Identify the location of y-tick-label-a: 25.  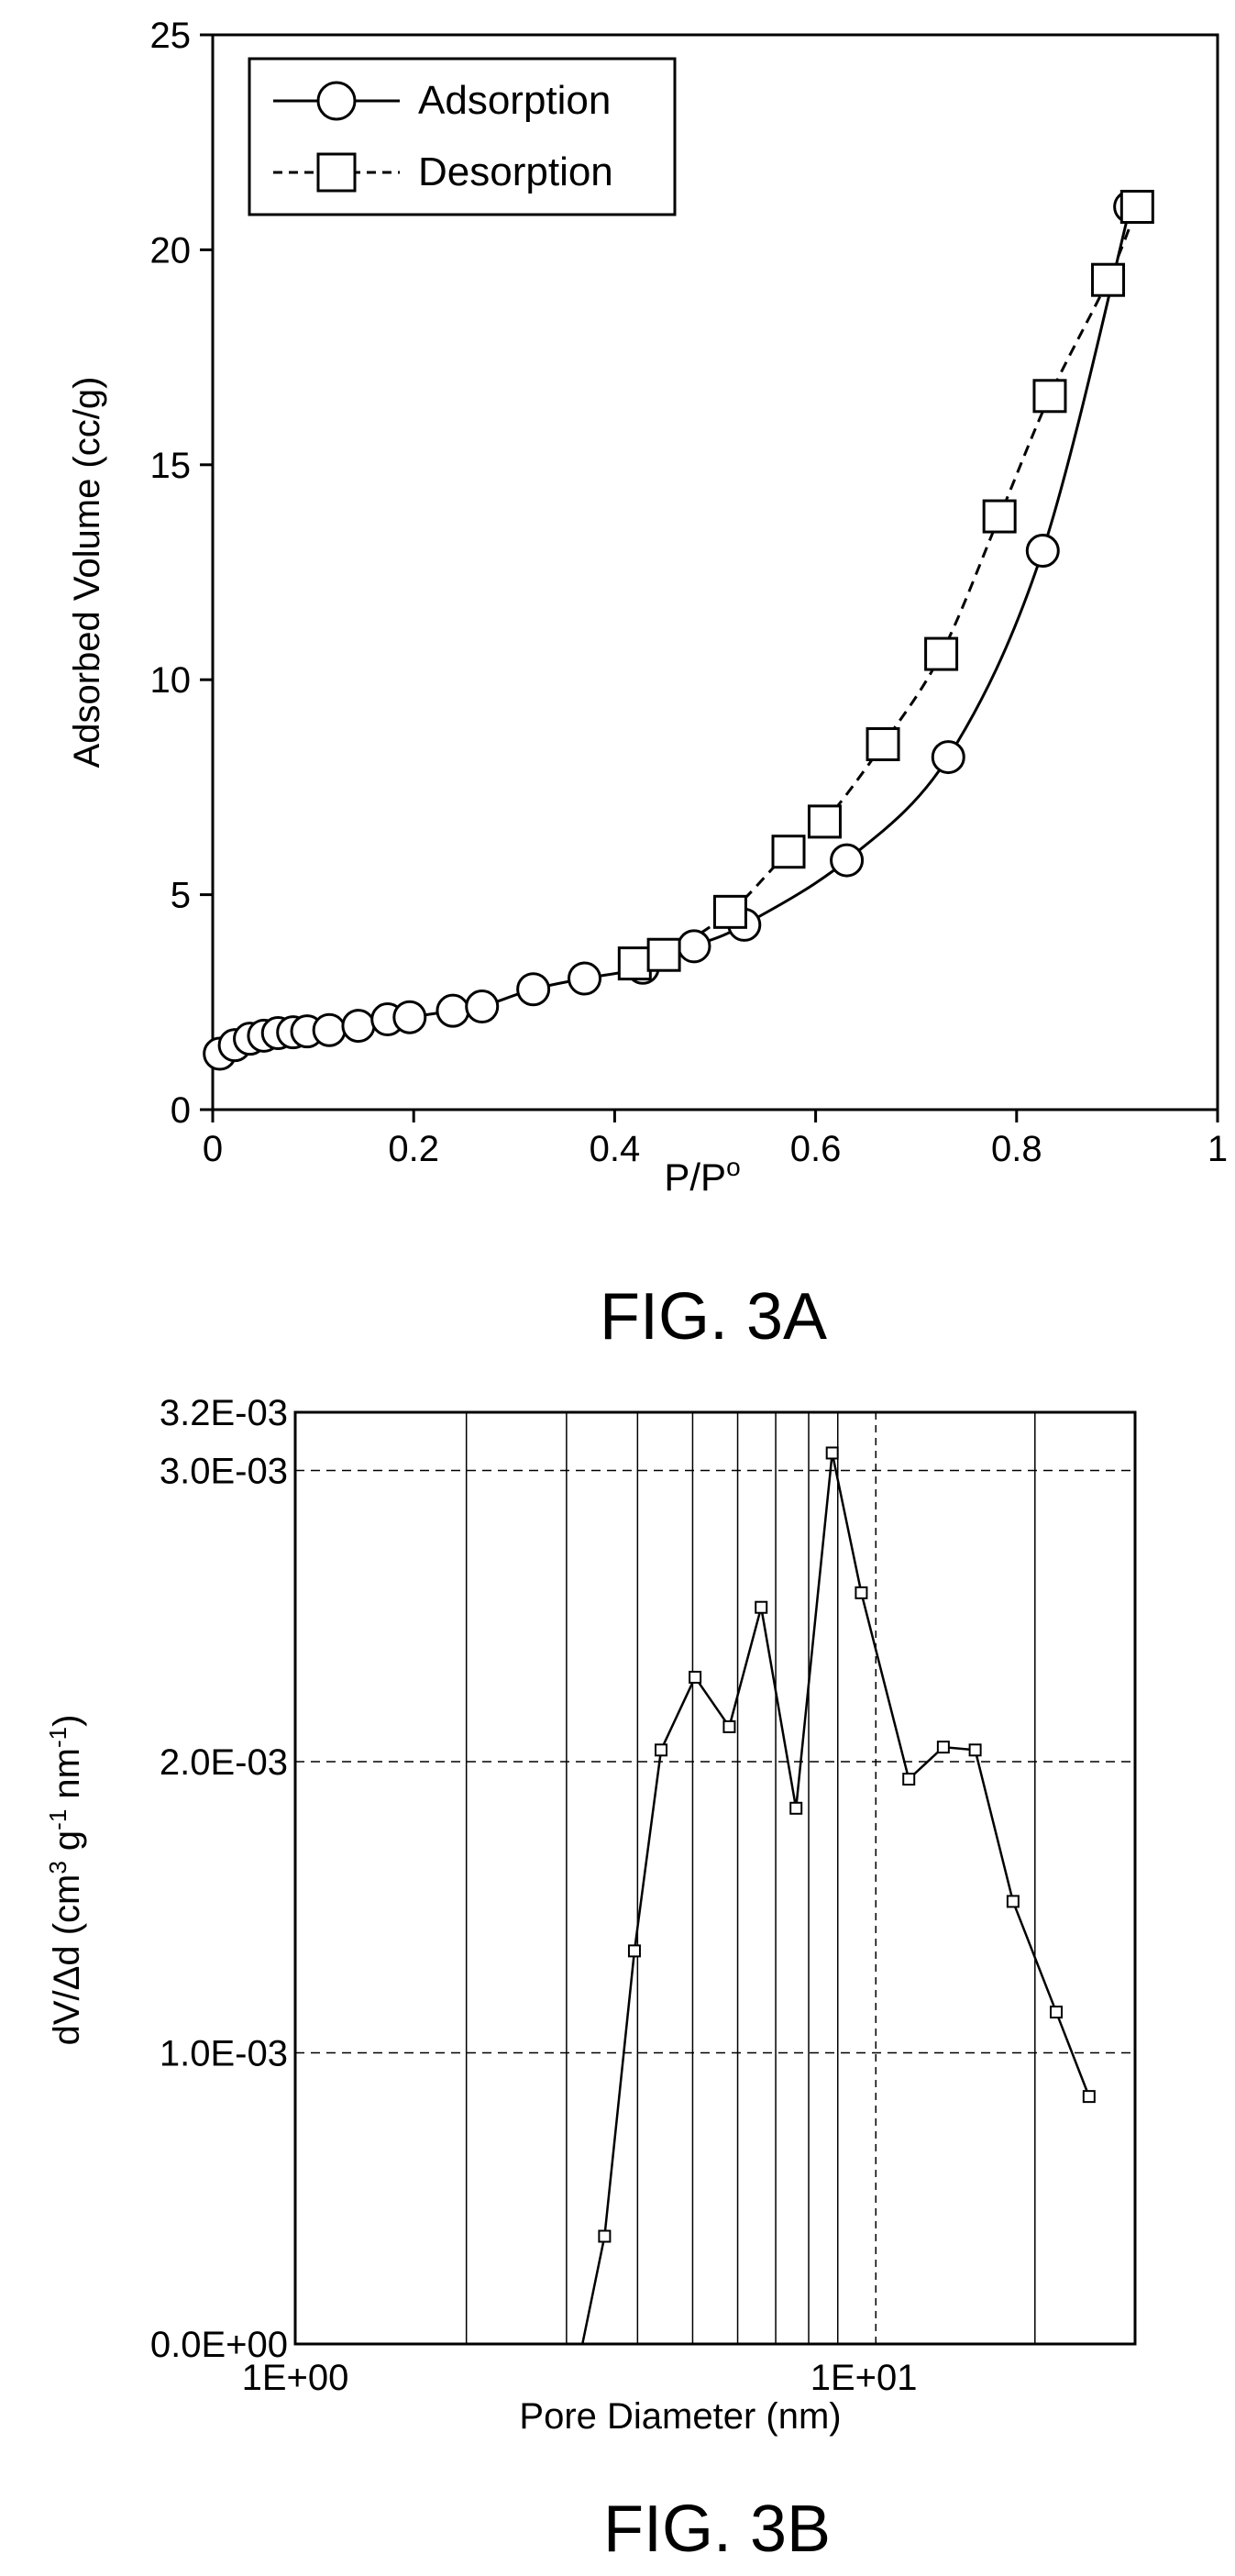
(171, 36).